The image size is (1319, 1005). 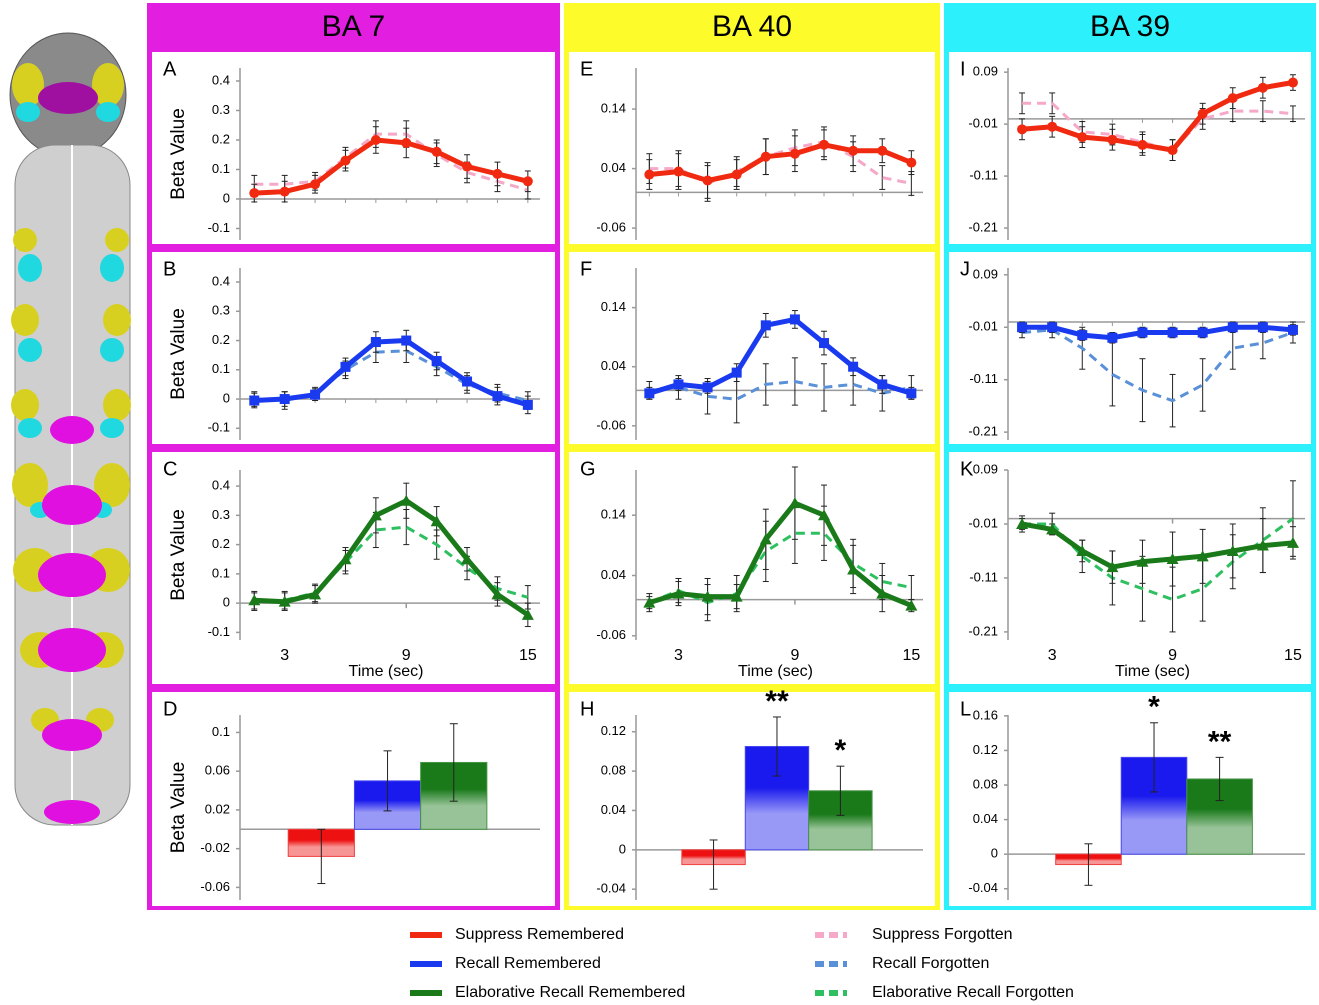 I want to click on chart-panel: A -0.1 0 0.1 0.2 0.3 0.4 Beta Value, so click(x=351, y=149).